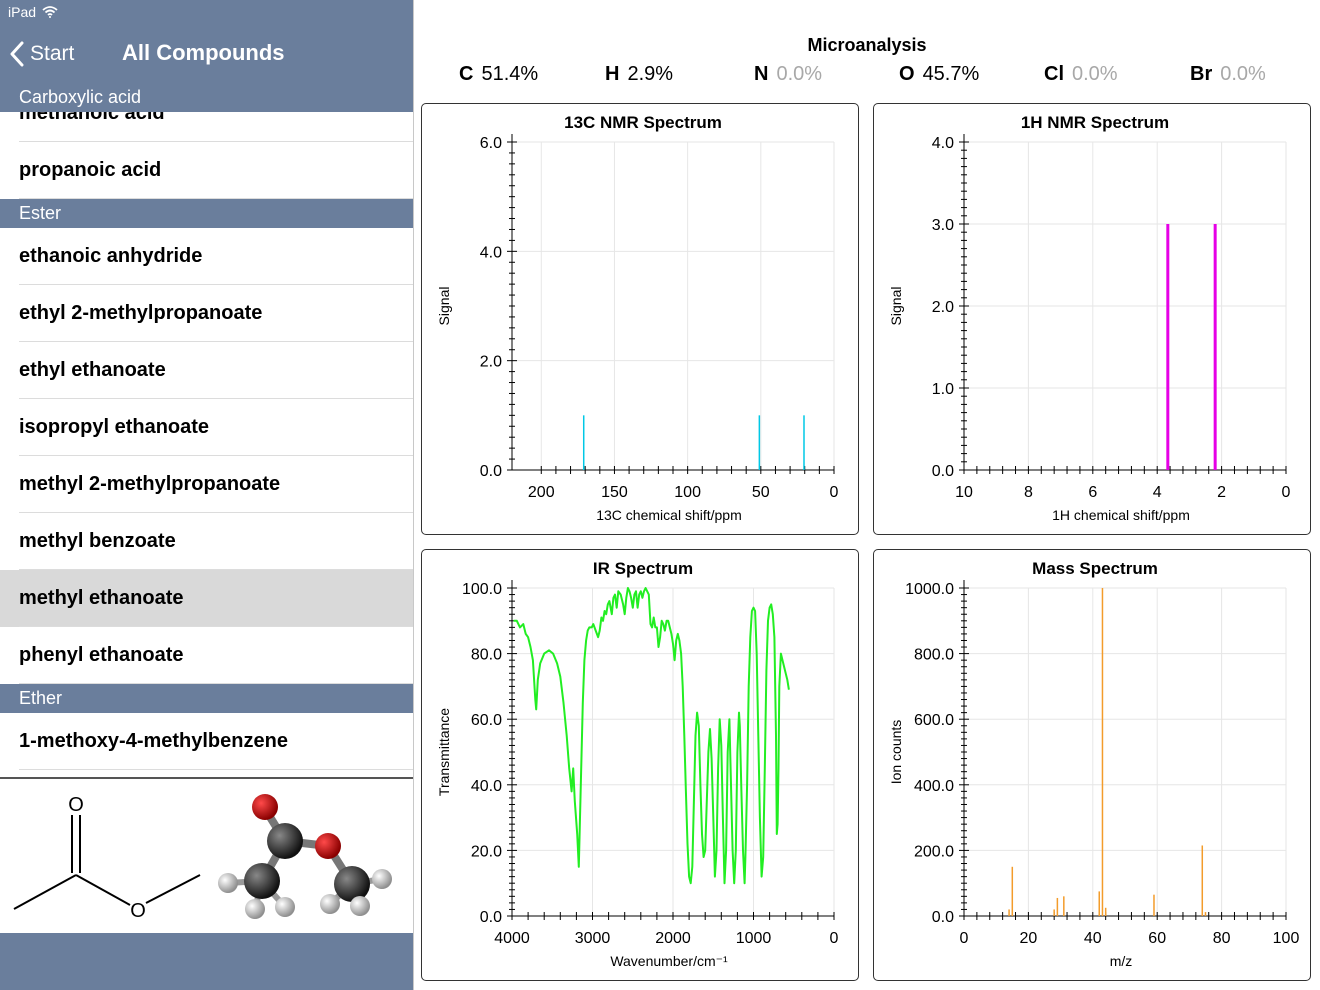  What do you see at coordinates (943, 389) in the screenshot?
I see `y-tick-label: 1.0` at bounding box center [943, 389].